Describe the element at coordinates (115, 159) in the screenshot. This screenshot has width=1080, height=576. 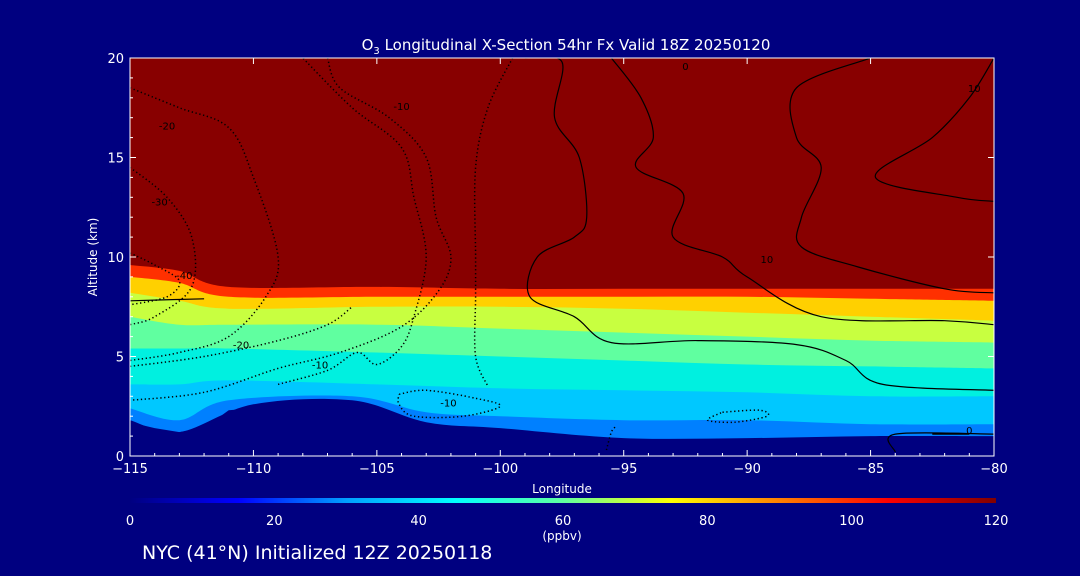
I see `y-tick-label: 15` at that location.